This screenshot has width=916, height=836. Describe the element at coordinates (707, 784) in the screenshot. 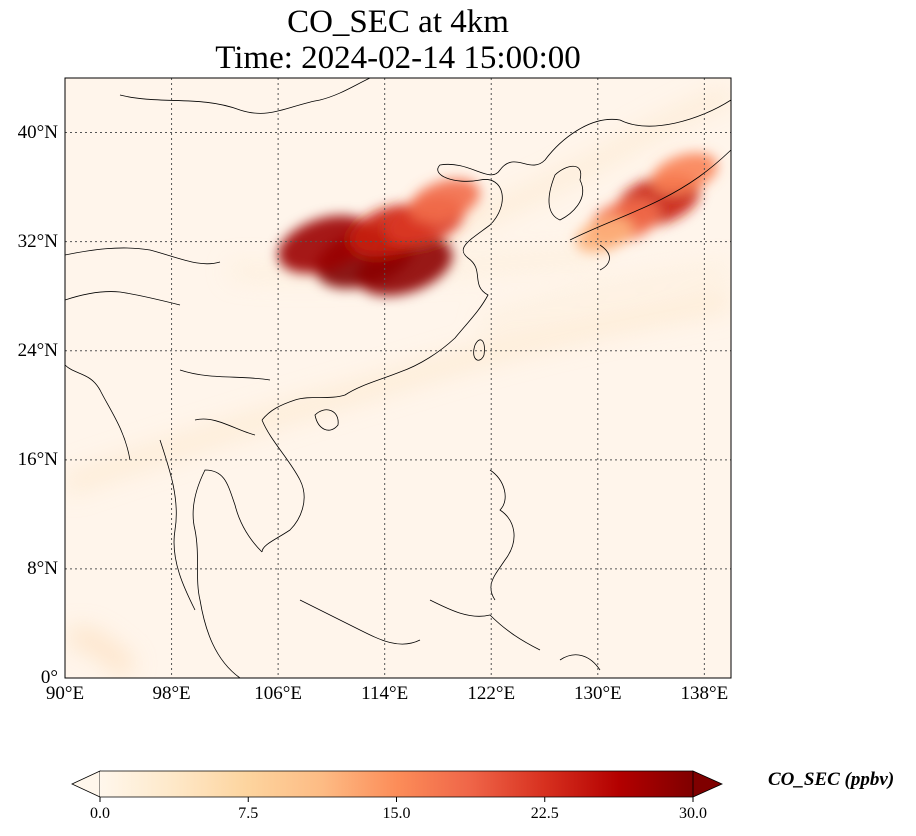

I see `colorbar-extend-max` at that location.